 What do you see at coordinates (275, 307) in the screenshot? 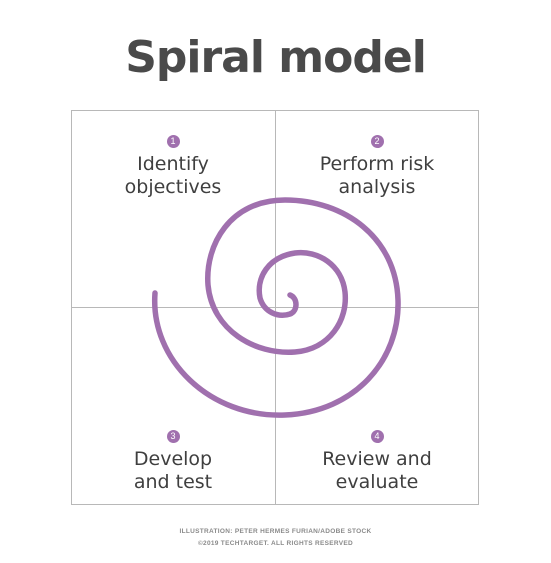
I see `horizontal-divider` at bounding box center [275, 307].